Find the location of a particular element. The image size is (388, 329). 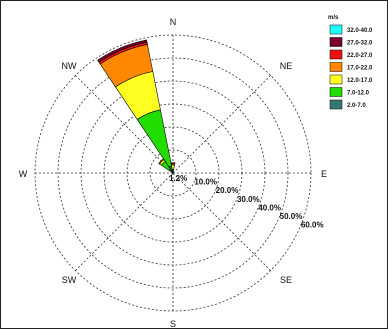

legend-label: 32.0-40.0 is located at coordinates (360, 31).